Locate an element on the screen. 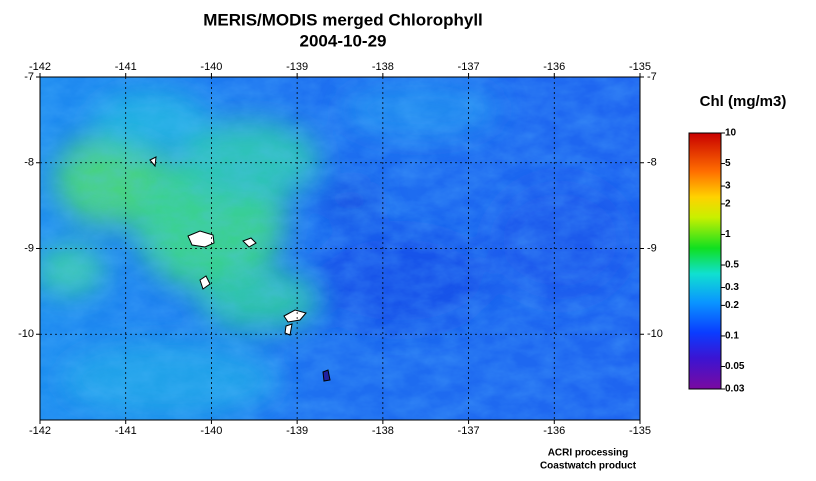 The width and height of the screenshot is (816, 481). colorbar-tick-label: 0.03 is located at coordinates (735, 389).